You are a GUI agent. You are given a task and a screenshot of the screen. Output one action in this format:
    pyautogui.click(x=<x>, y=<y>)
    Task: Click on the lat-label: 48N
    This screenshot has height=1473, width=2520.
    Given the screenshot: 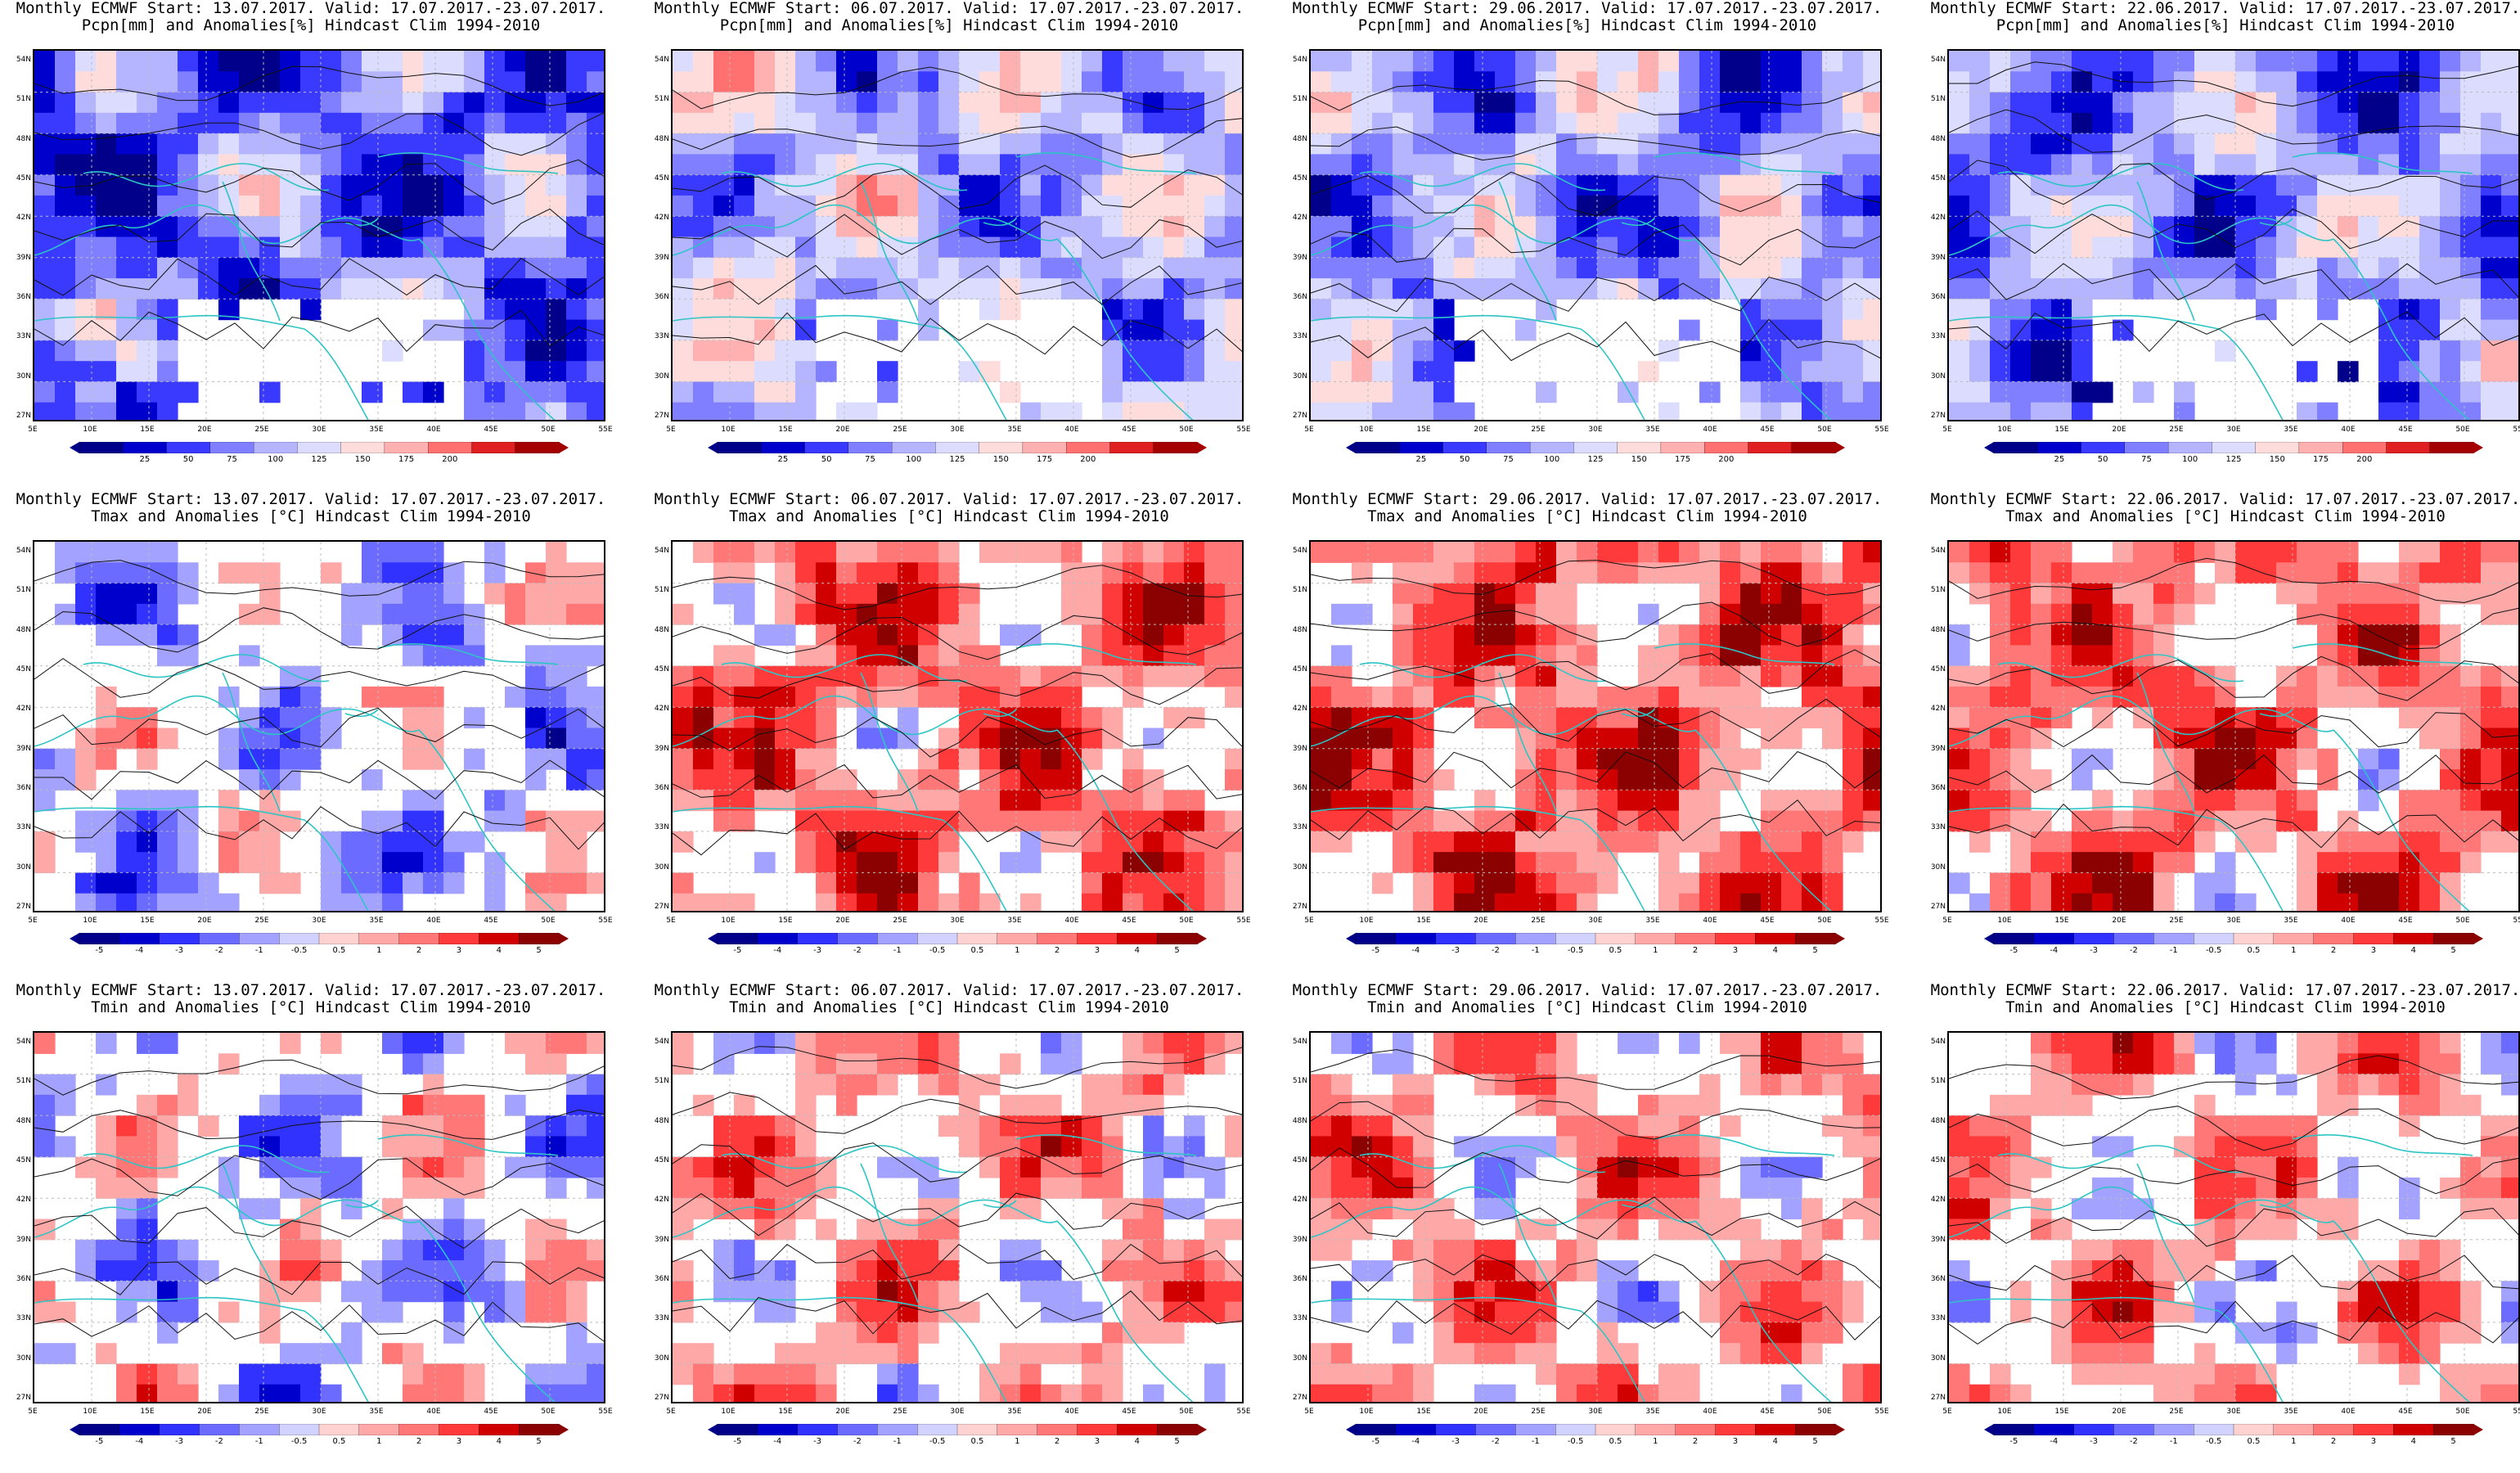 What is the action you would take?
    pyautogui.click(x=662, y=630)
    